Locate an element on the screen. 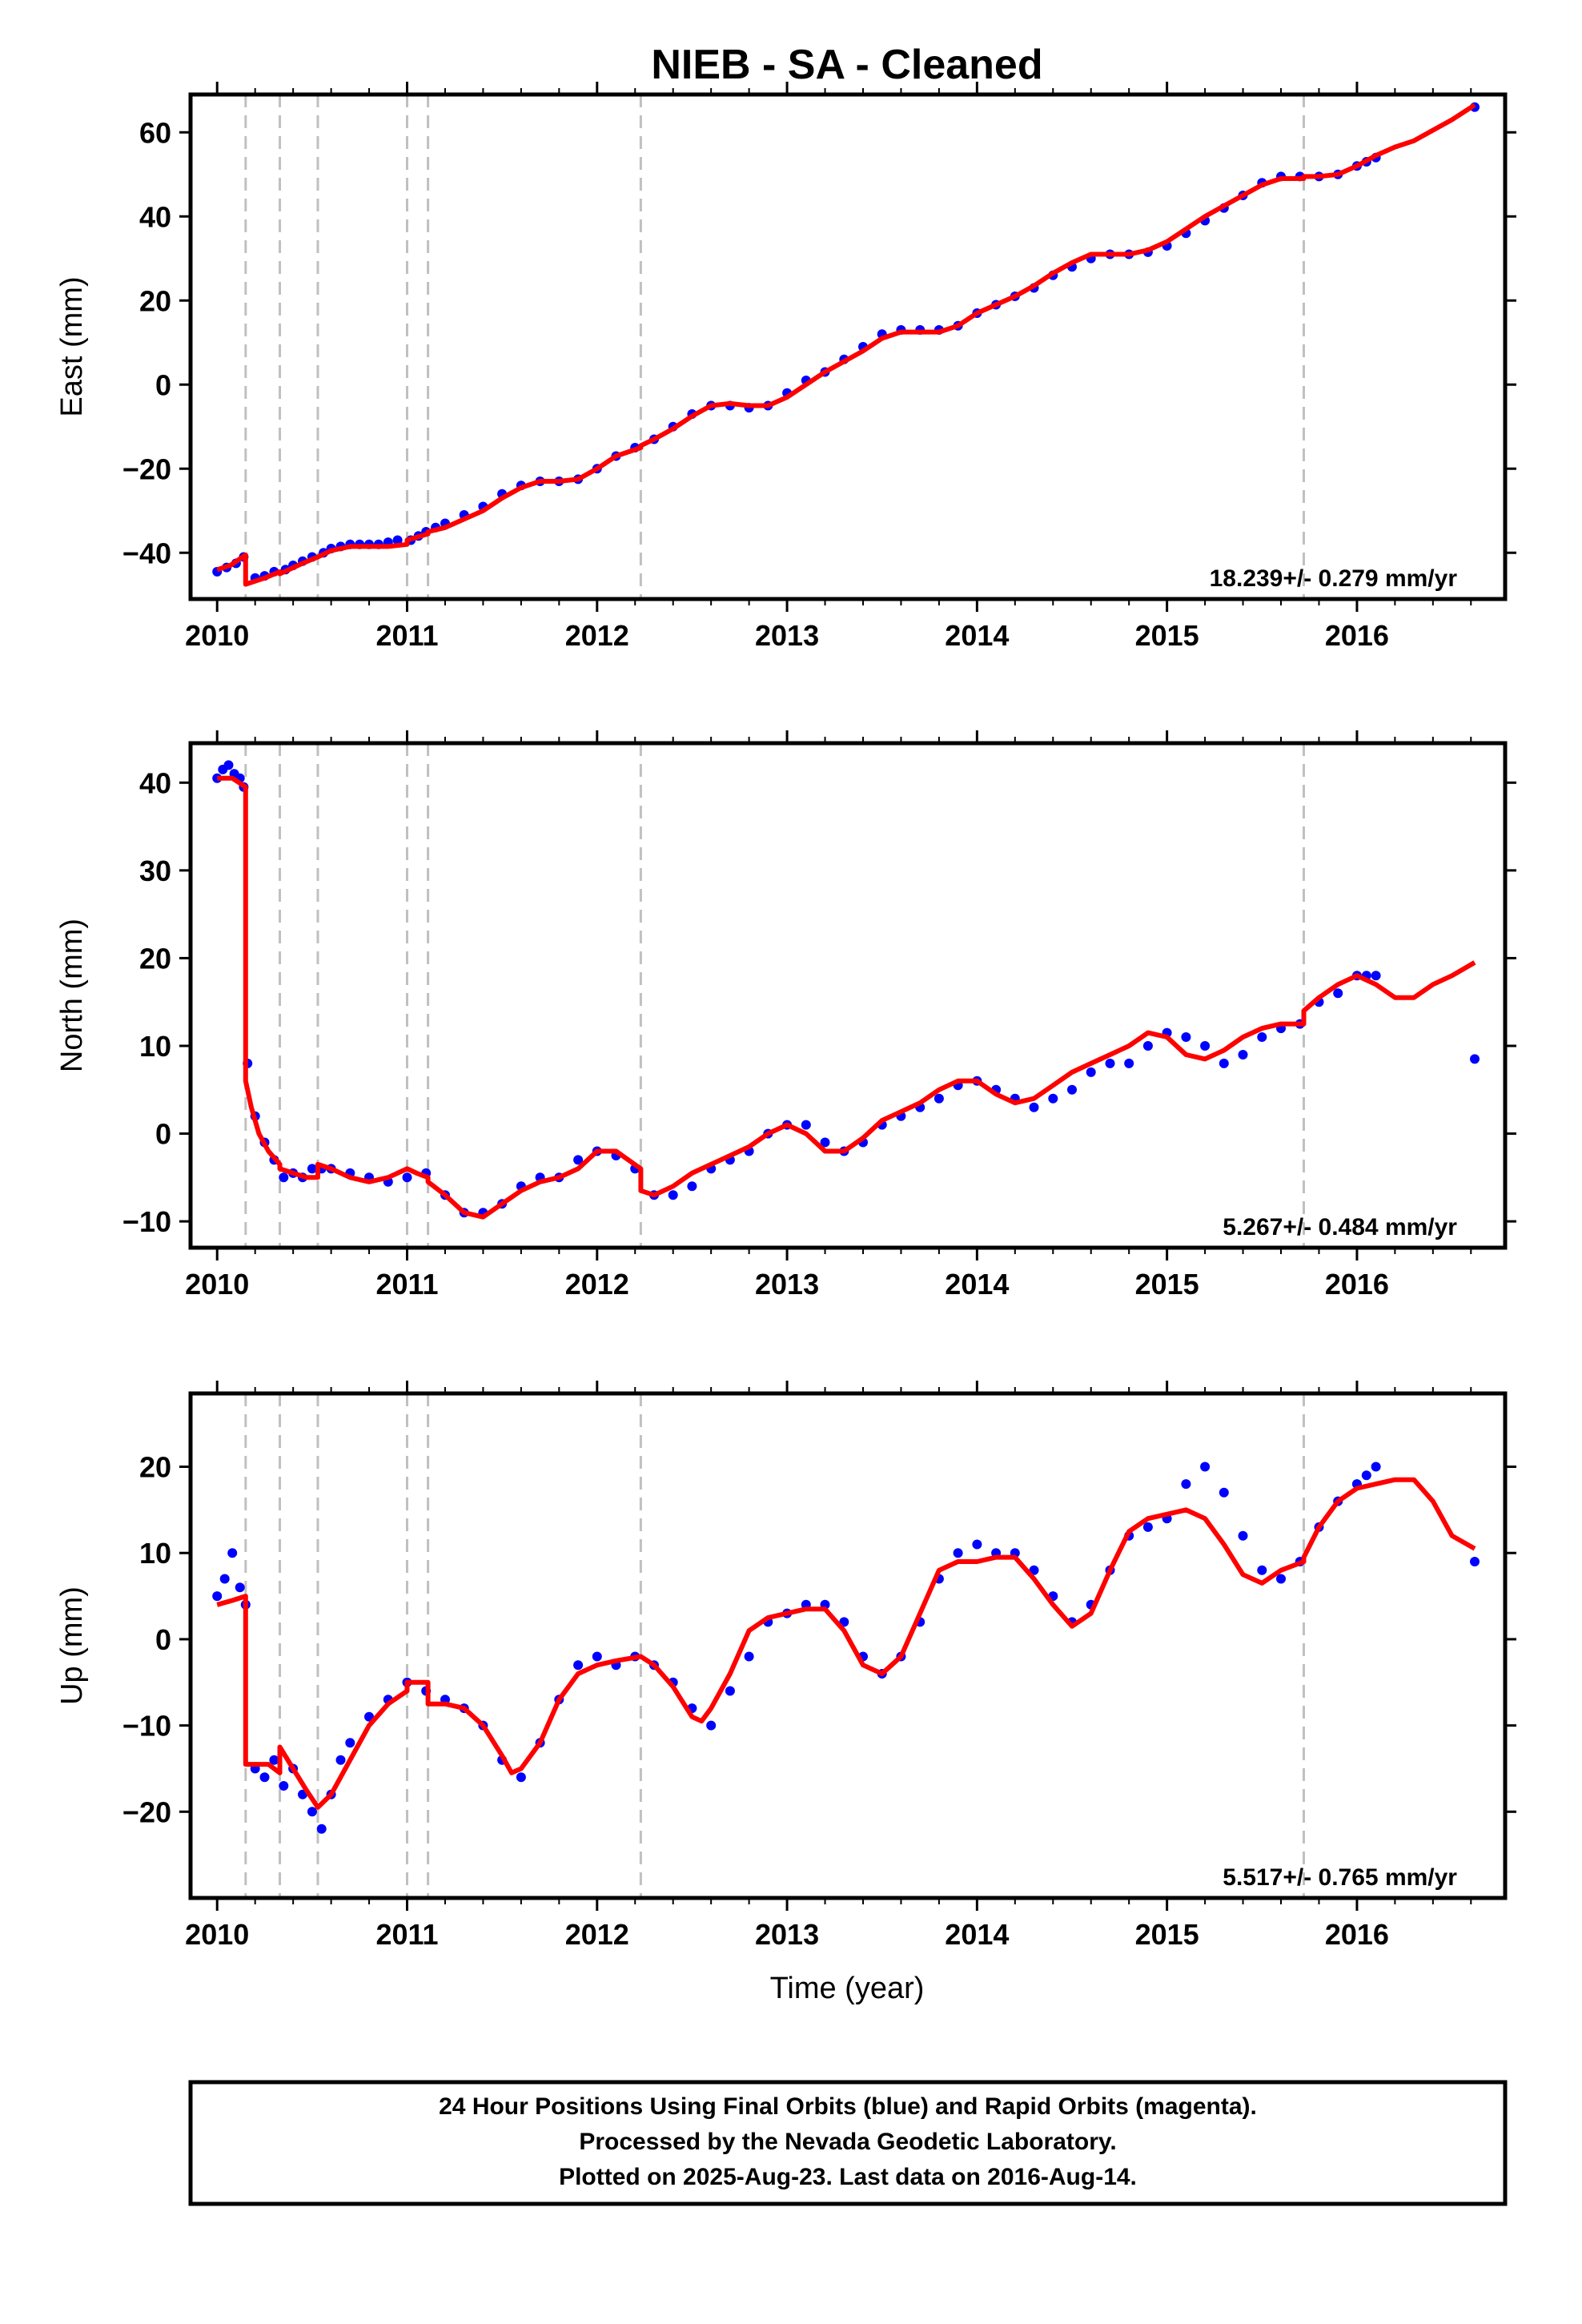  up-model-line is located at coordinates (846, 1644).